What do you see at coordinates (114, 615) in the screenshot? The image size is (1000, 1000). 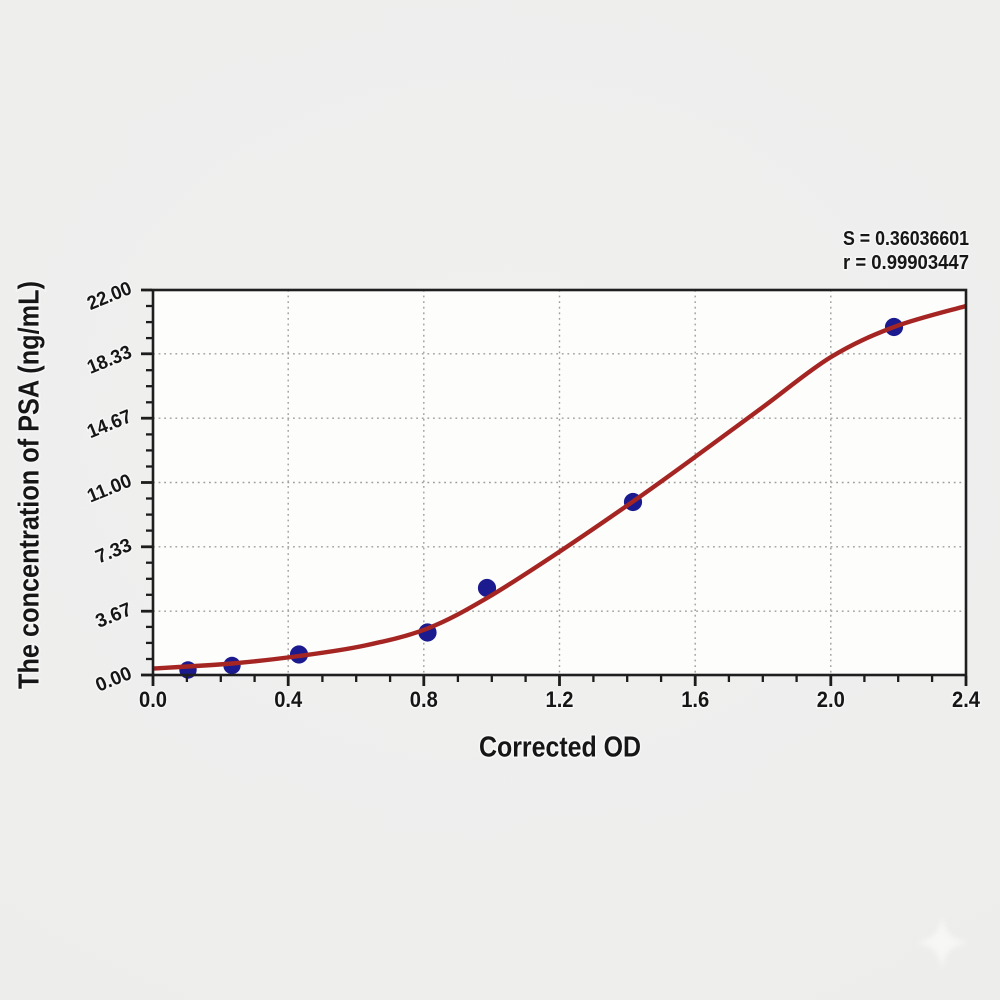 I see `svg-text: 3.67` at bounding box center [114, 615].